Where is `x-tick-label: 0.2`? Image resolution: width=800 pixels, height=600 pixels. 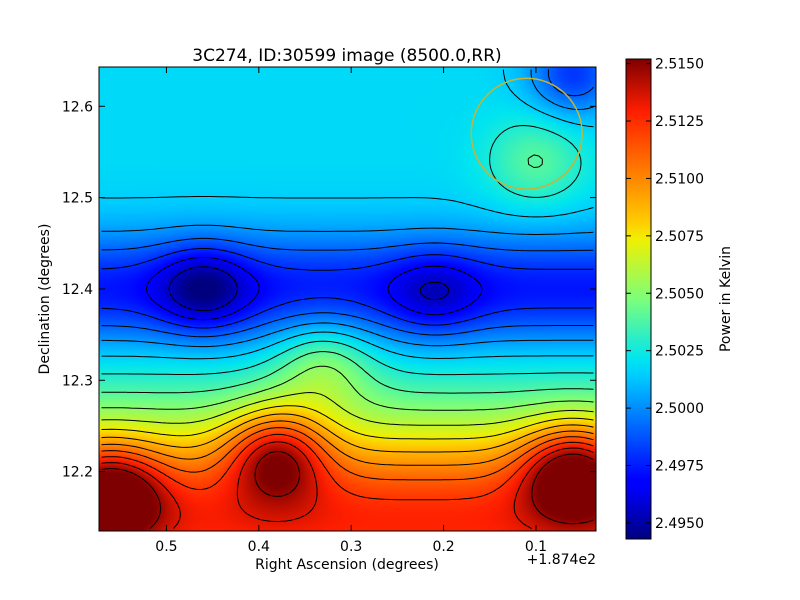 x-tick-label: 0.2 is located at coordinates (443, 547).